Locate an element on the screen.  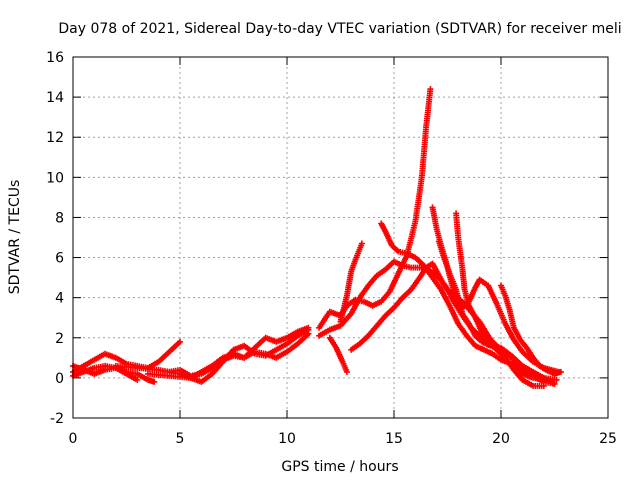
x-tick-label: 25 is located at coordinates (608, 439).